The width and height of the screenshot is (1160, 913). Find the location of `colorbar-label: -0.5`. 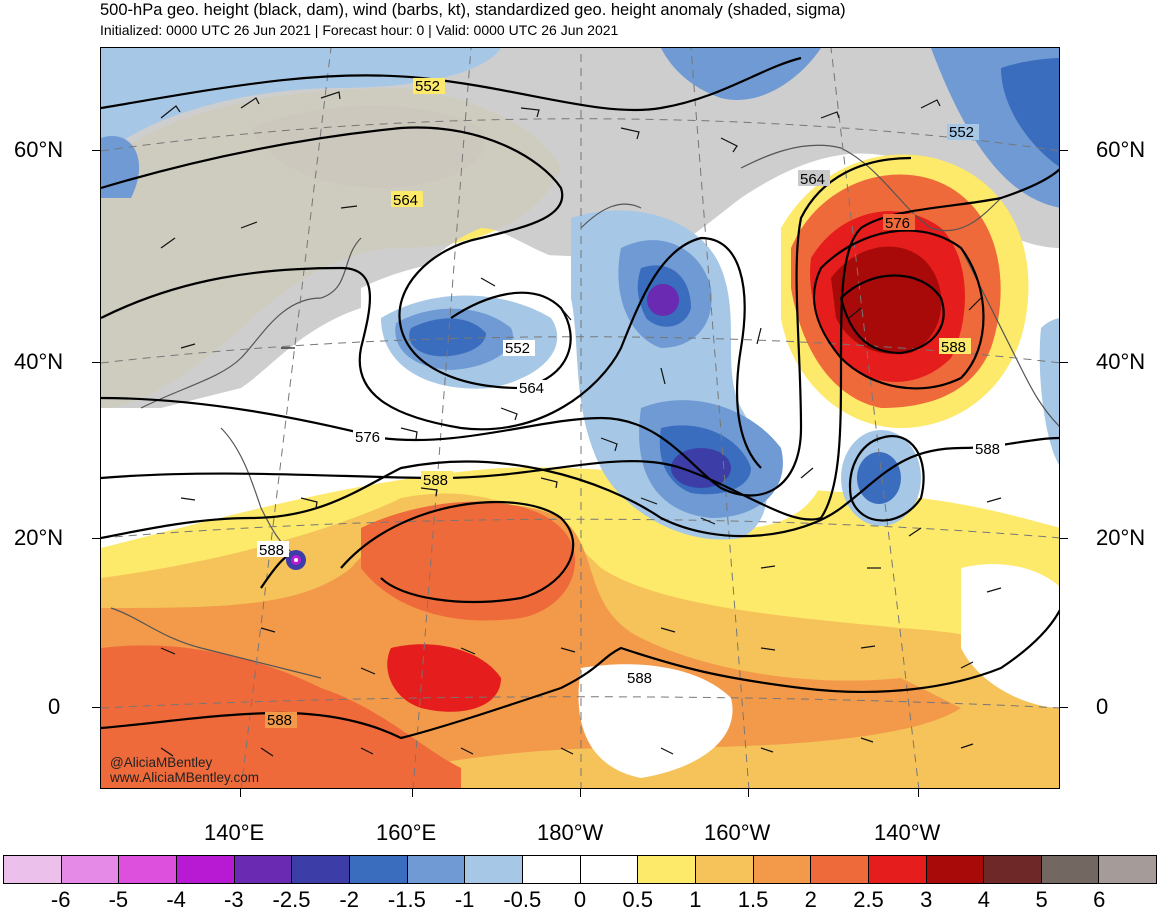

colorbar-label: -0.5 is located at coordinates (522, 899).